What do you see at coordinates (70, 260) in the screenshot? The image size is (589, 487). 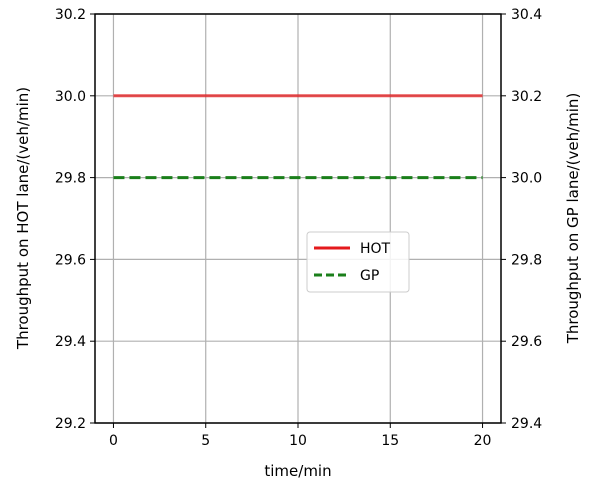 I see `y-tick-label-left-2: 29.6` at bounding box center [70, 260].